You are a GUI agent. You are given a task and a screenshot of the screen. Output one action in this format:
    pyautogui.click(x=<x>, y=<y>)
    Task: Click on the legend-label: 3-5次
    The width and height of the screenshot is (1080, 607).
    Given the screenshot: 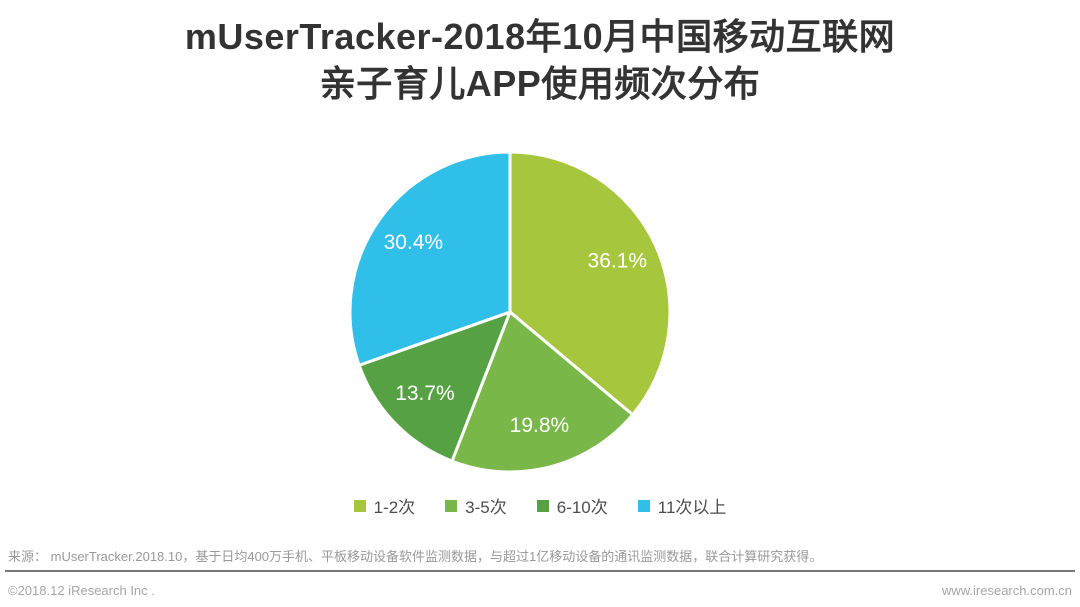 What is the action you would take?
    pyautogui.click(x=486, y=507)
    